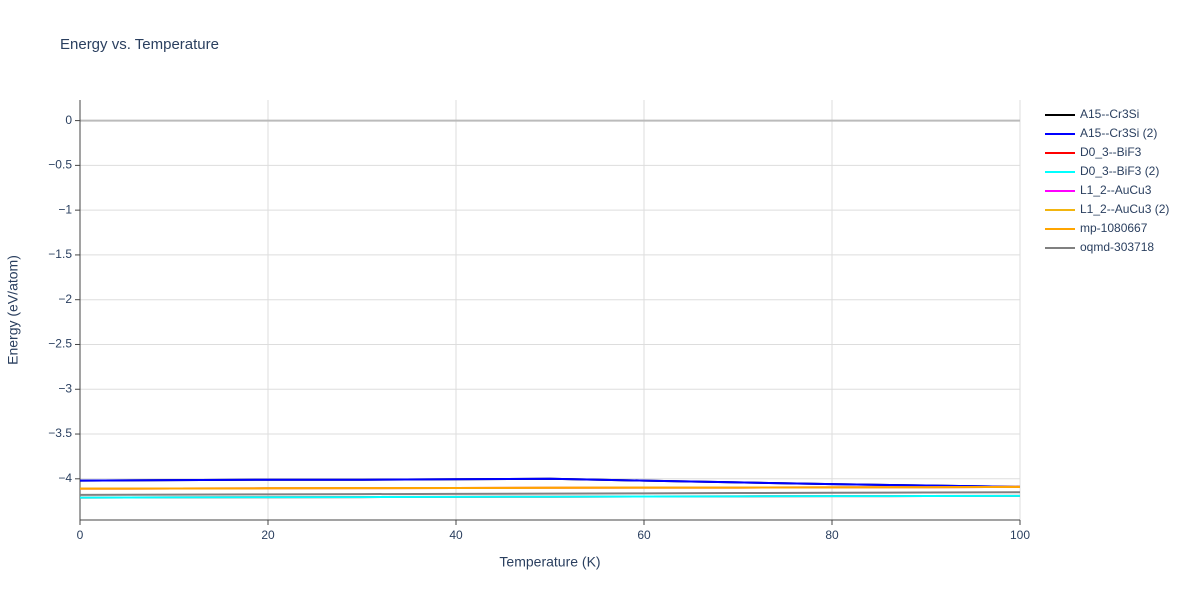  Describe the element at coordinates (60, 254) in the screenshot. I see `y-tick-label: −1.5` at that location.